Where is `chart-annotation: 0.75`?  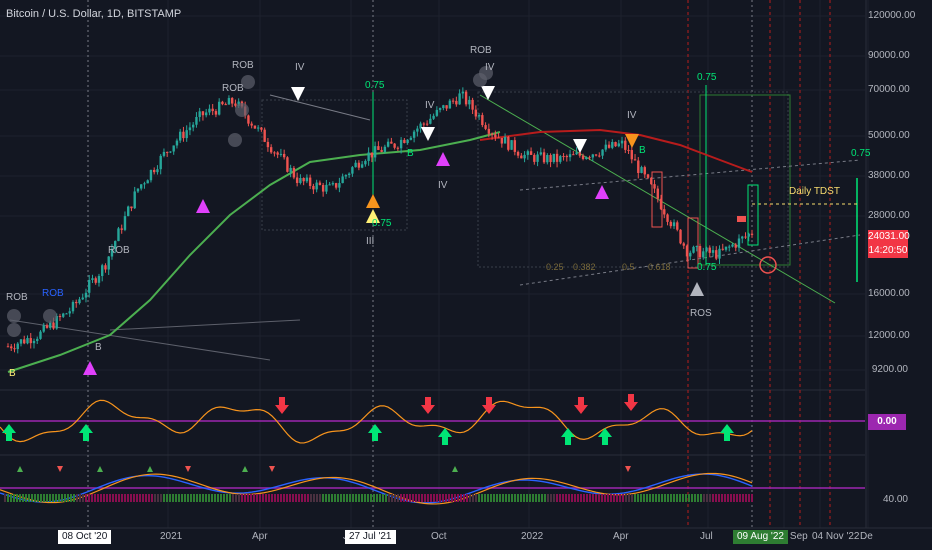
chart-annotation: 0.75 is located at coordinates (382, 223).